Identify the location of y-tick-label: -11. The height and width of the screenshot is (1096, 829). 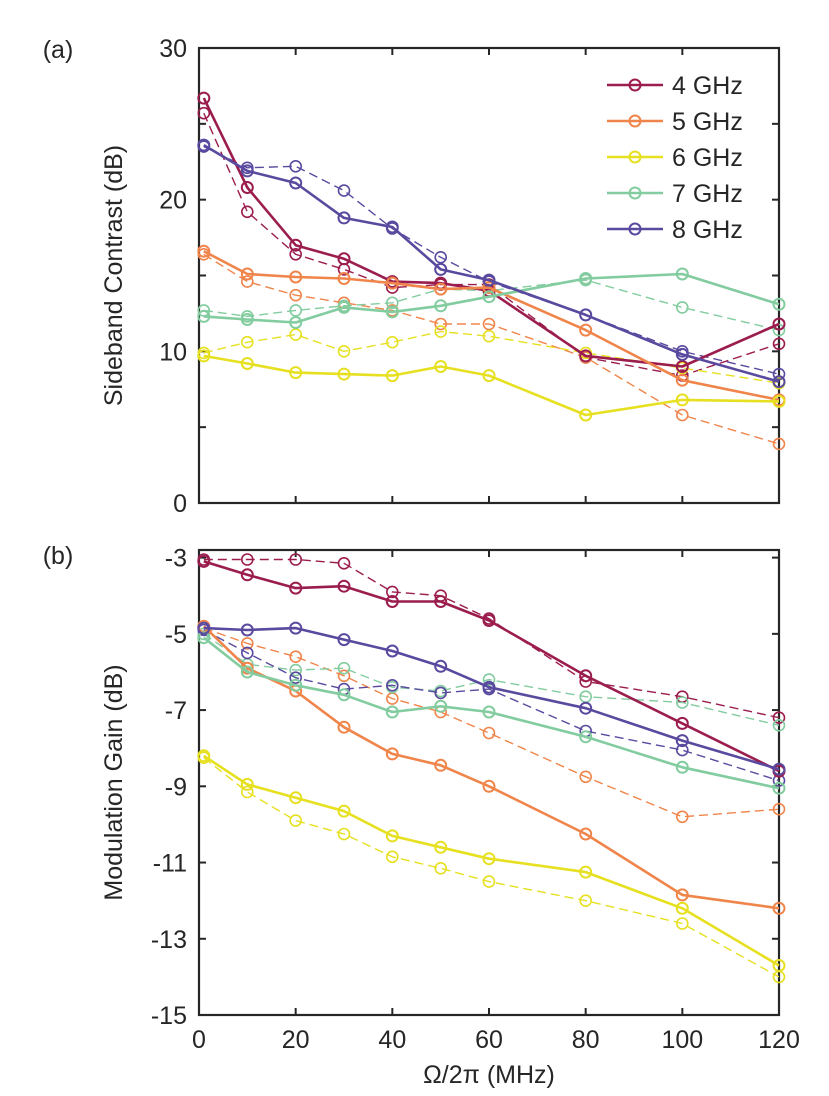
(170, 864).